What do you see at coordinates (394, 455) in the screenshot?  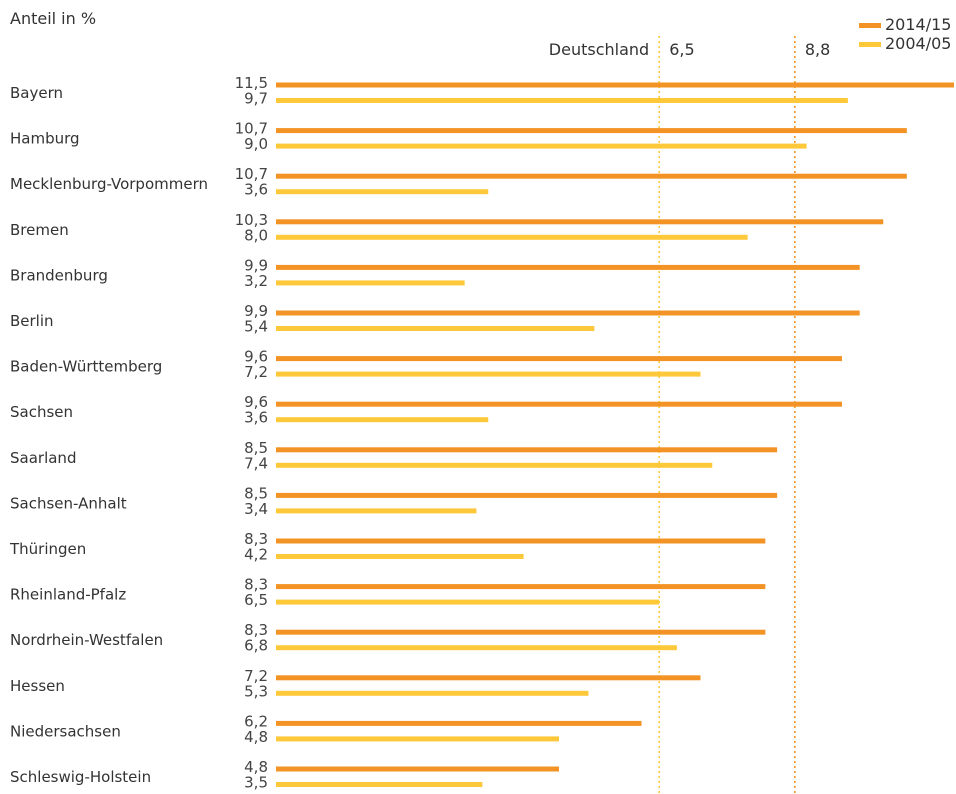 I see `row-8: Saarland 8,57,4` at bounding box center [394, 455].